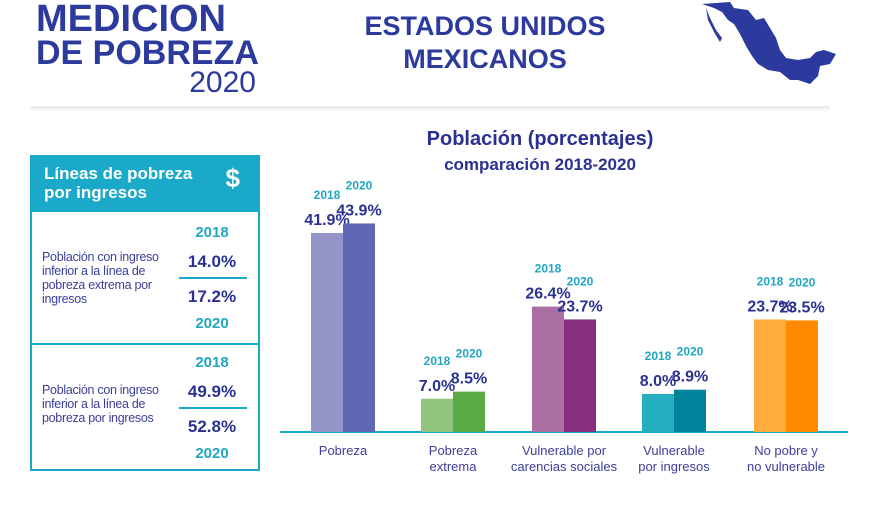 This screenshot has width=880, height=506. Describe the element at coordinates (131, 20) in the screenshot. I see `logo-line1: MEDICION` at that location.